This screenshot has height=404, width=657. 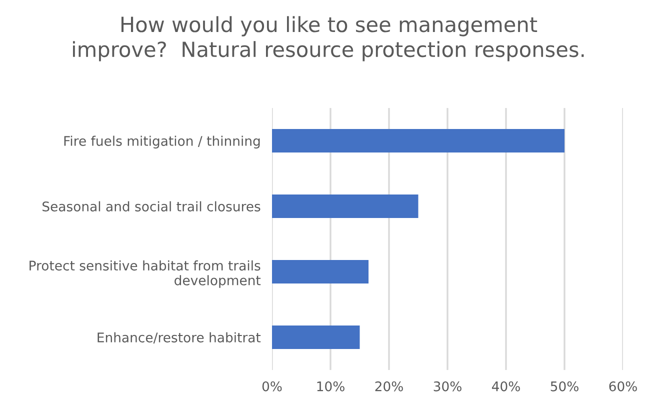 What do you see at coordinates (145, 274) in the screenshot?
I see `y-tick-label: Protect sensitive habitat from trails development` at bounding box center [145, 274].